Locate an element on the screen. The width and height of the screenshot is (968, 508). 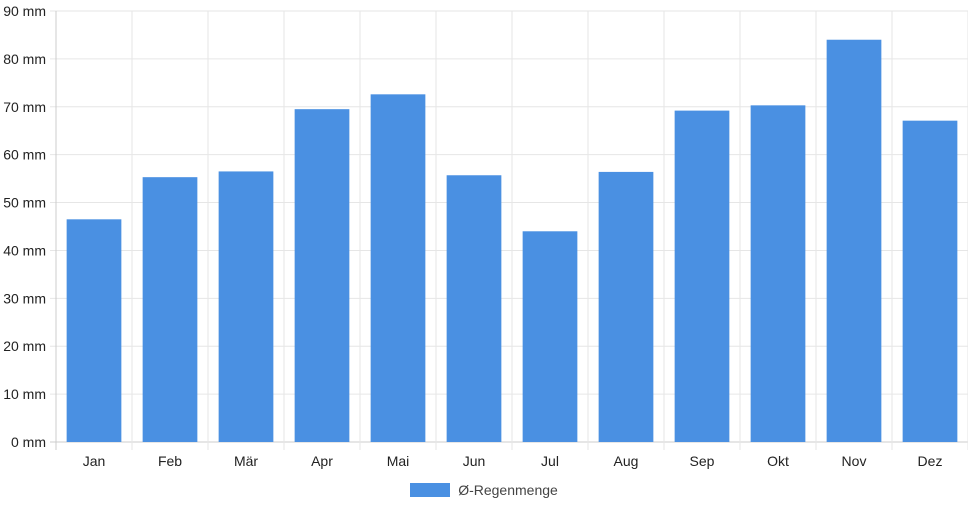
x-tick-label: Jul is located at coordinates (550, 461).